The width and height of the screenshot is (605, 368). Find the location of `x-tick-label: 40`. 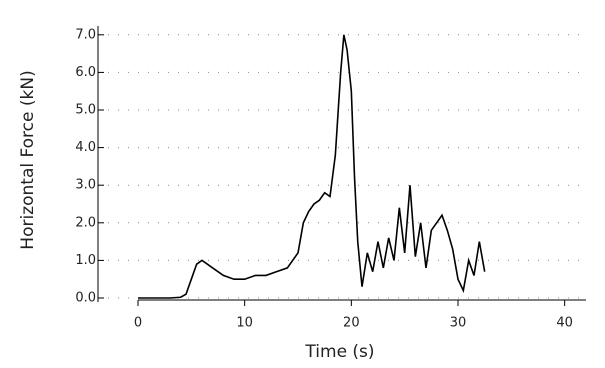

x-tick-label: 40 is located at coordinates (564, 323).